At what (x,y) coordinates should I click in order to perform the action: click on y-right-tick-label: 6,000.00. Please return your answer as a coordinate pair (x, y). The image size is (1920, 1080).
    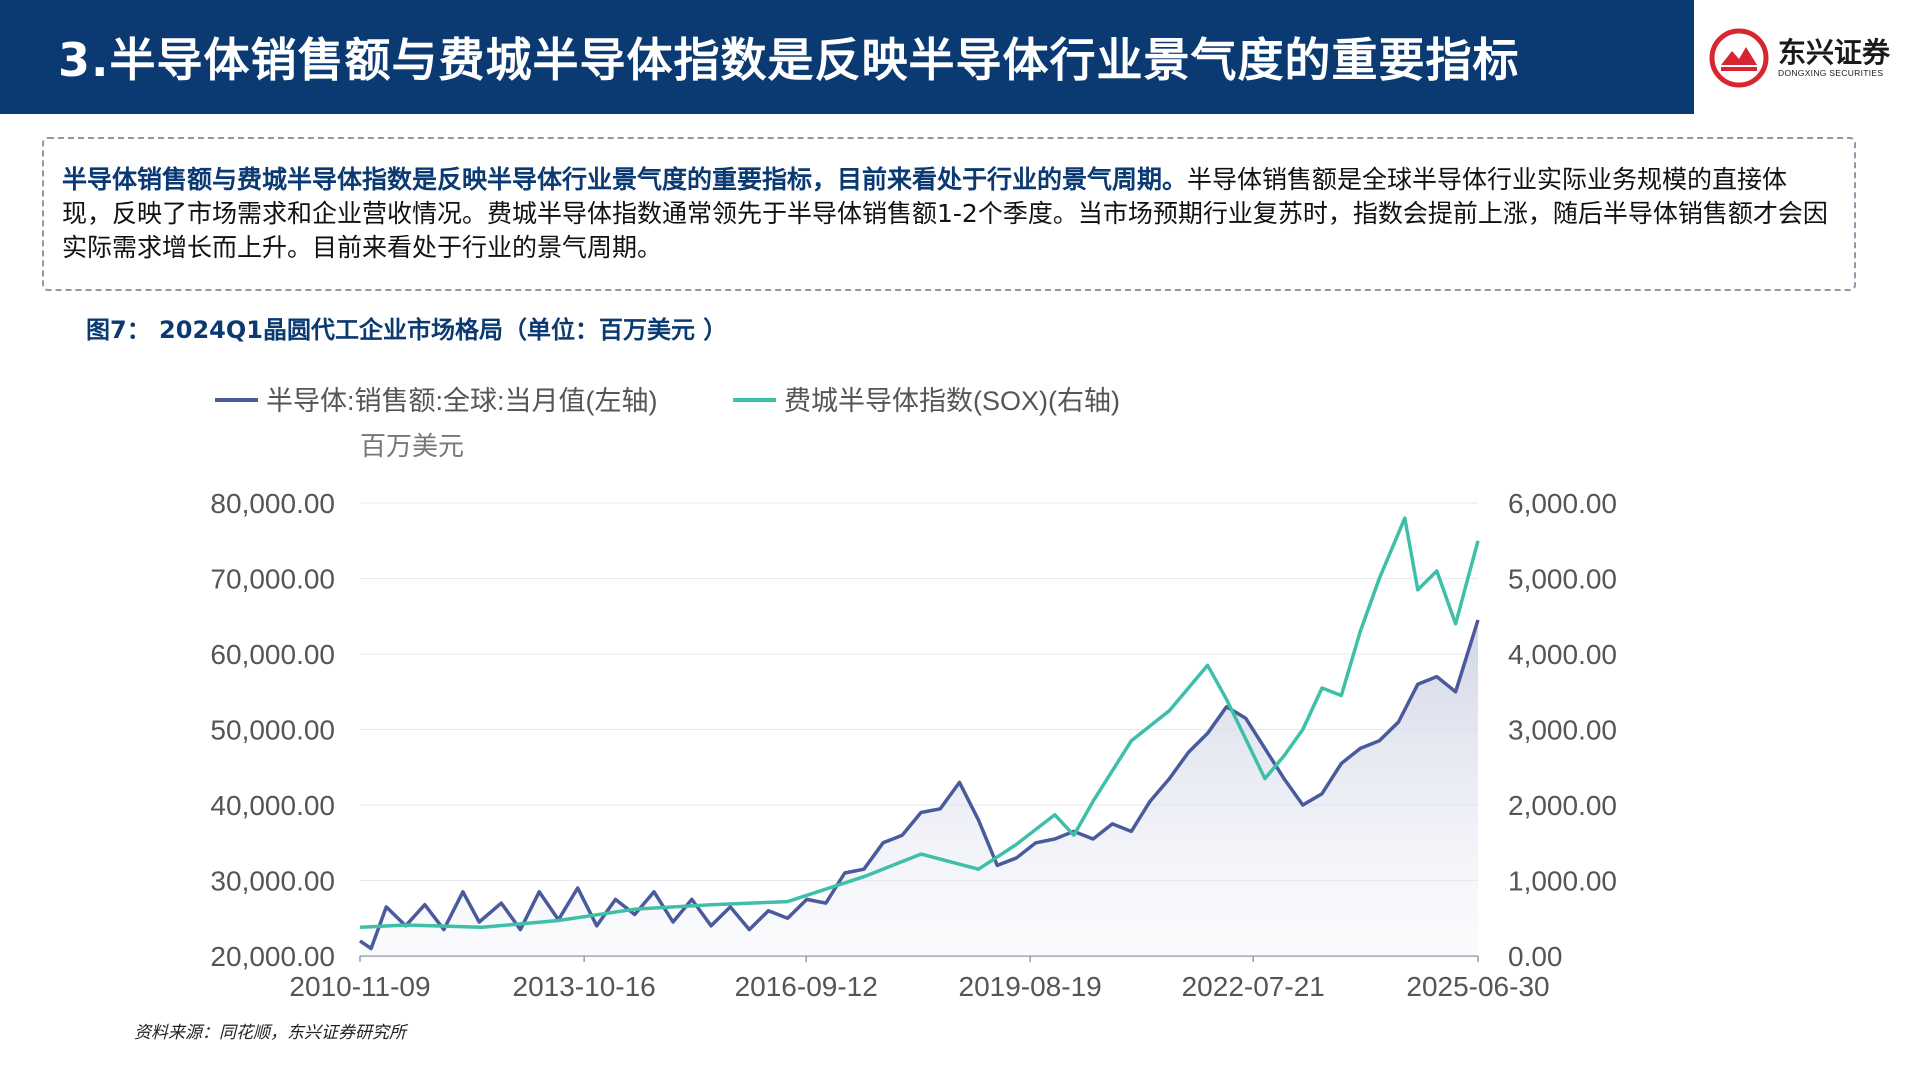
    Looking at the image, I should click on (1562, 503).